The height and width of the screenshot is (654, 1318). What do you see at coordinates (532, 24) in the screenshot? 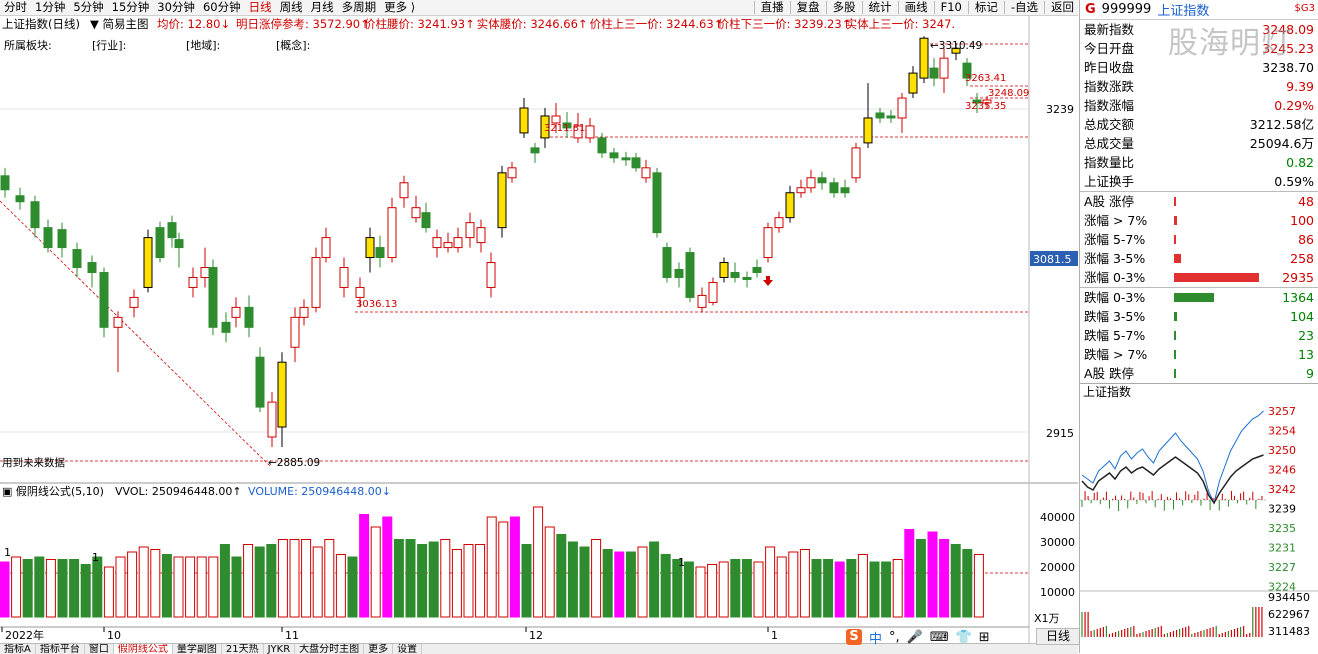
I see `info-item-2: 实体腰价: 3246.66↑` at bounding box center [532, 24].